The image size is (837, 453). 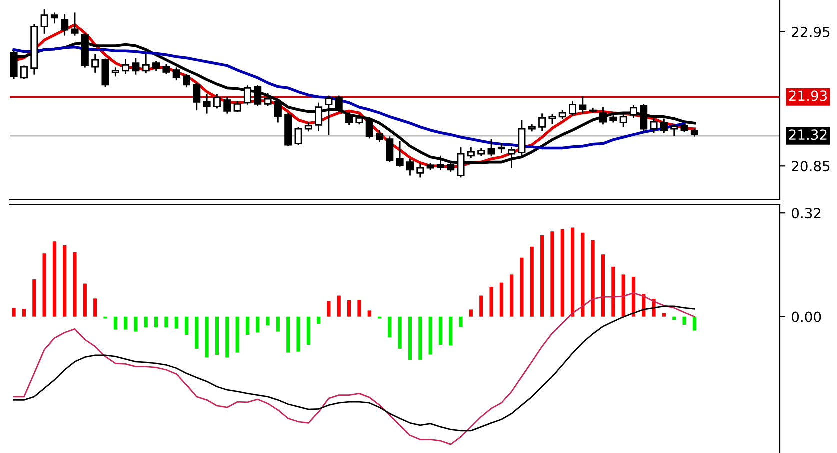 I want to click on ref-line-label: 21.32, so click(x=808, y=135).